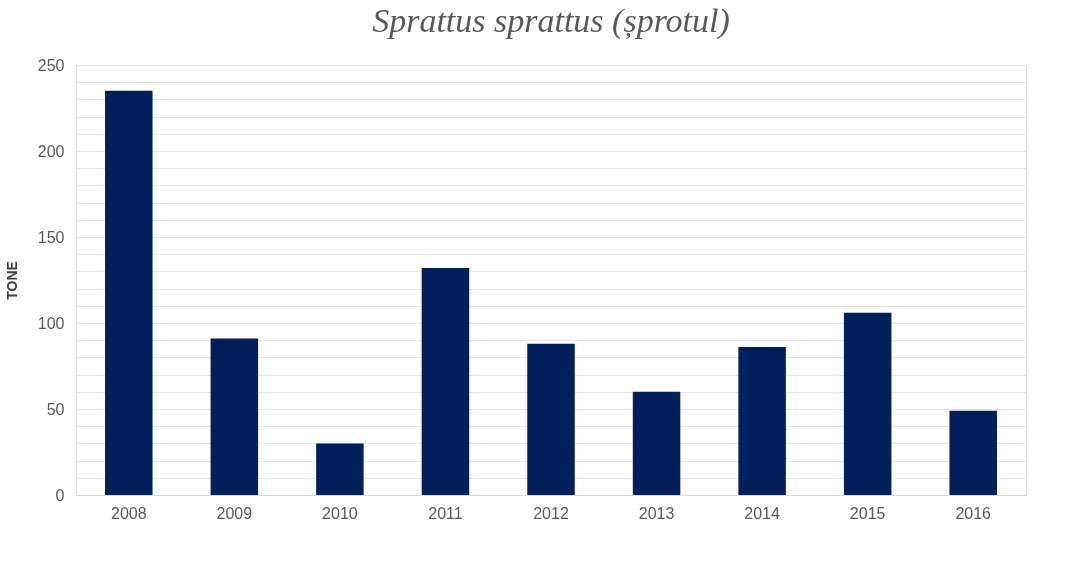 This screenshot has height=574, width=1083. Describe the element at coordinates (445, 513) in the screenshot. I see `x-tick-label: 2011` at that location.